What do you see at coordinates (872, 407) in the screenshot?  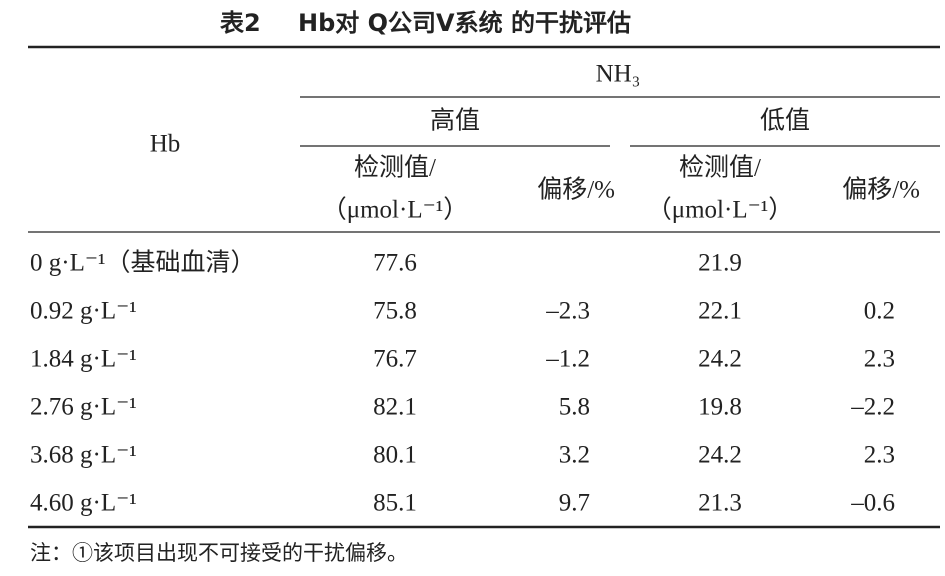 I see `bias-value: –2.2` at bounding box center [872, 407].